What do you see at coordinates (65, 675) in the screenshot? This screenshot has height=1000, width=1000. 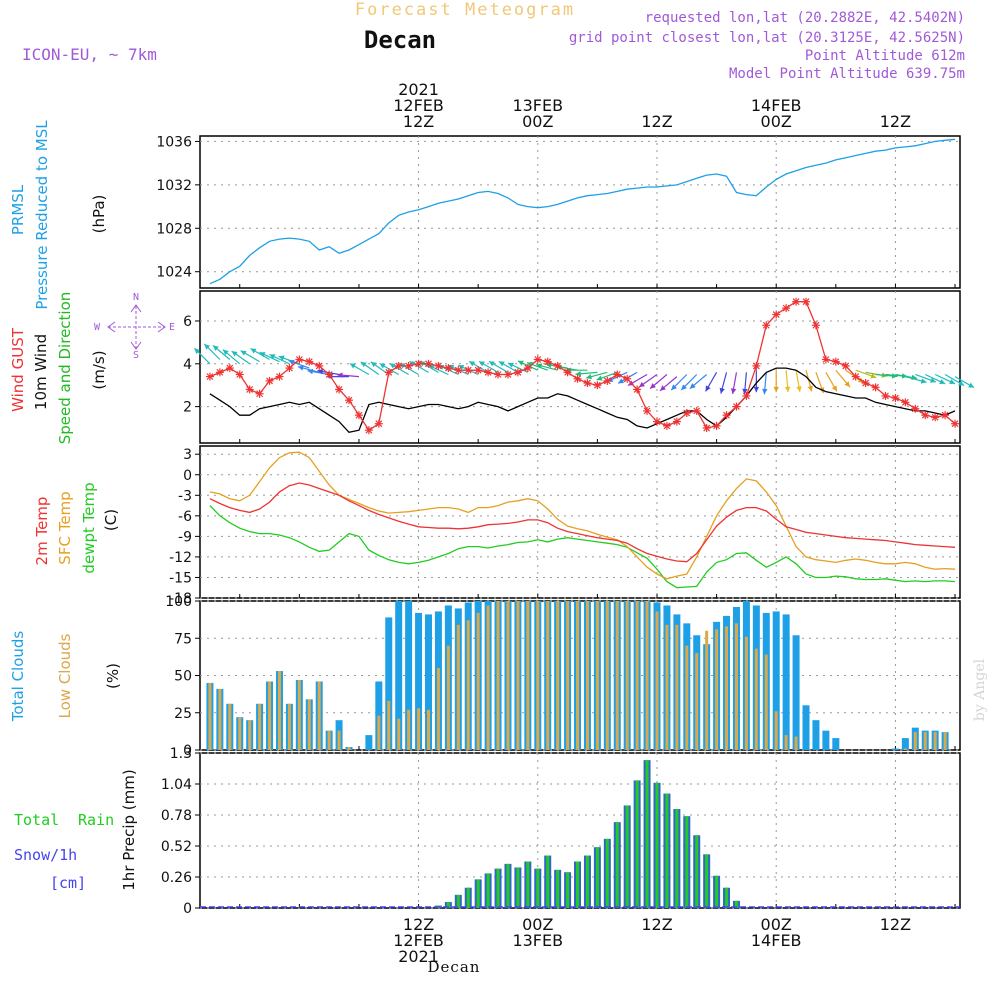 I see `low-clouds-label: Low Clouds` at bounding box center [65, 675].